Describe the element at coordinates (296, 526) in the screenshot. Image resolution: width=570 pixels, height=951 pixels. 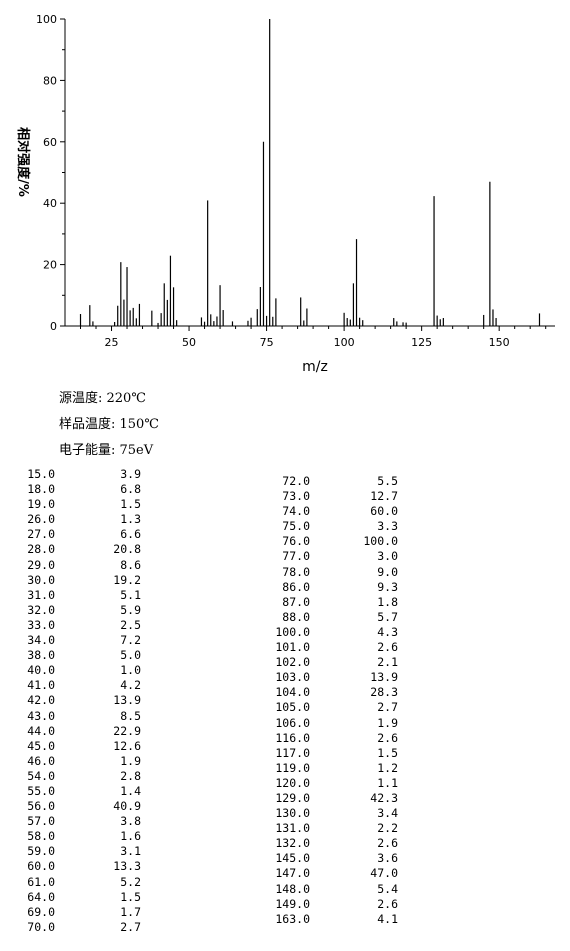
I see `mz-value: 75.0` at that location.